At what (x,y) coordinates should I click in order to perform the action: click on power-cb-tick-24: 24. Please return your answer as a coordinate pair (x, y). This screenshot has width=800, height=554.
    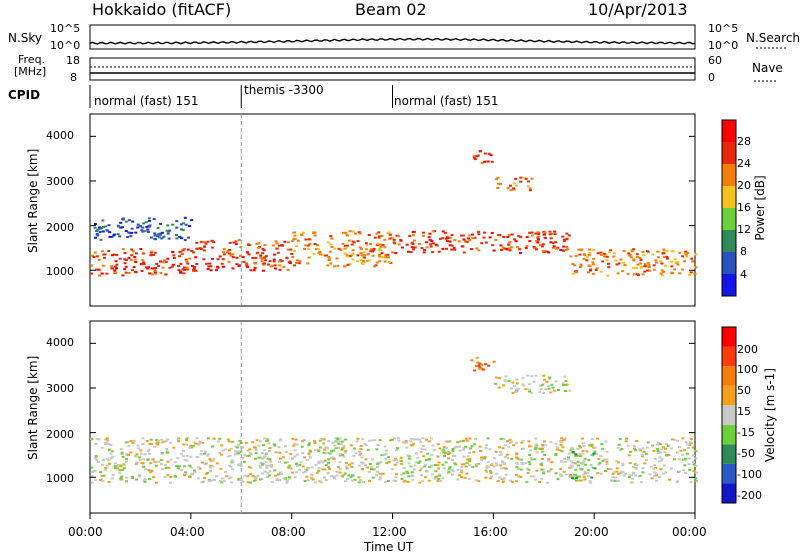
    Looking at the image, I should click on (744, 163).